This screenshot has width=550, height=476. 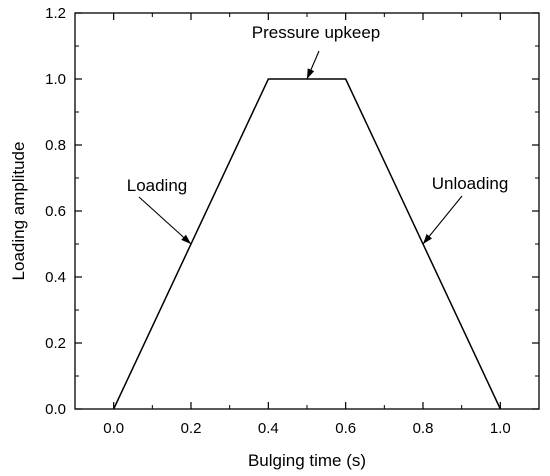 I want to click on y-tick-label: 0.2, so click(x=55, y=343).